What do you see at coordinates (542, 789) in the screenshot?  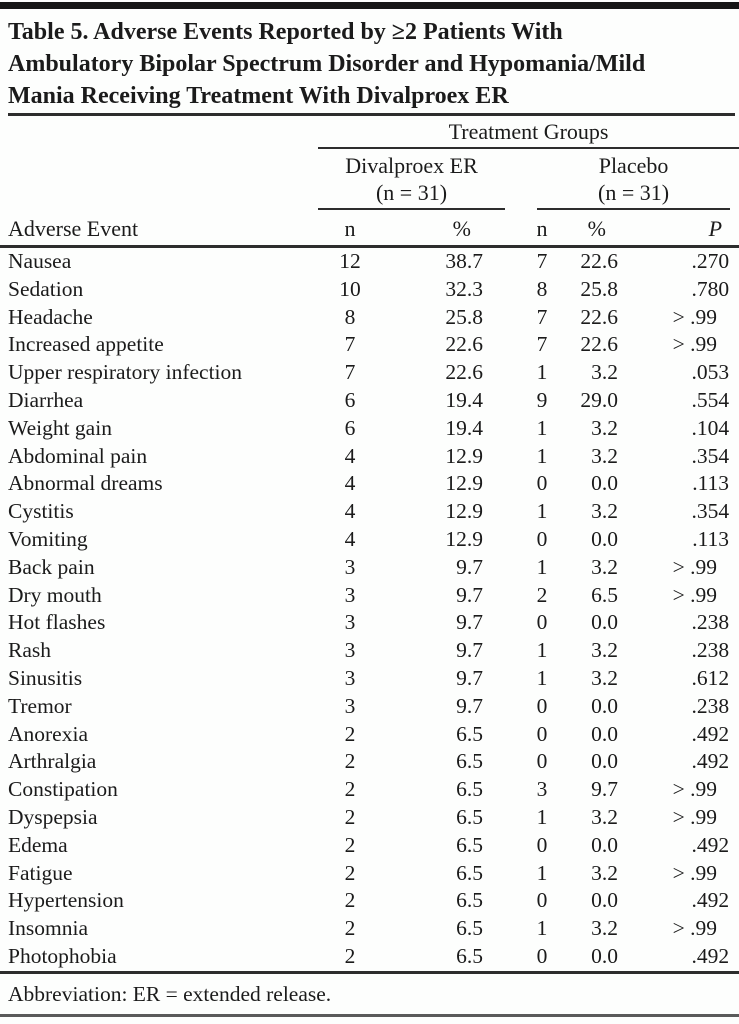 I see `cell-pbo-n: 3` at bounding box center [542, 789].